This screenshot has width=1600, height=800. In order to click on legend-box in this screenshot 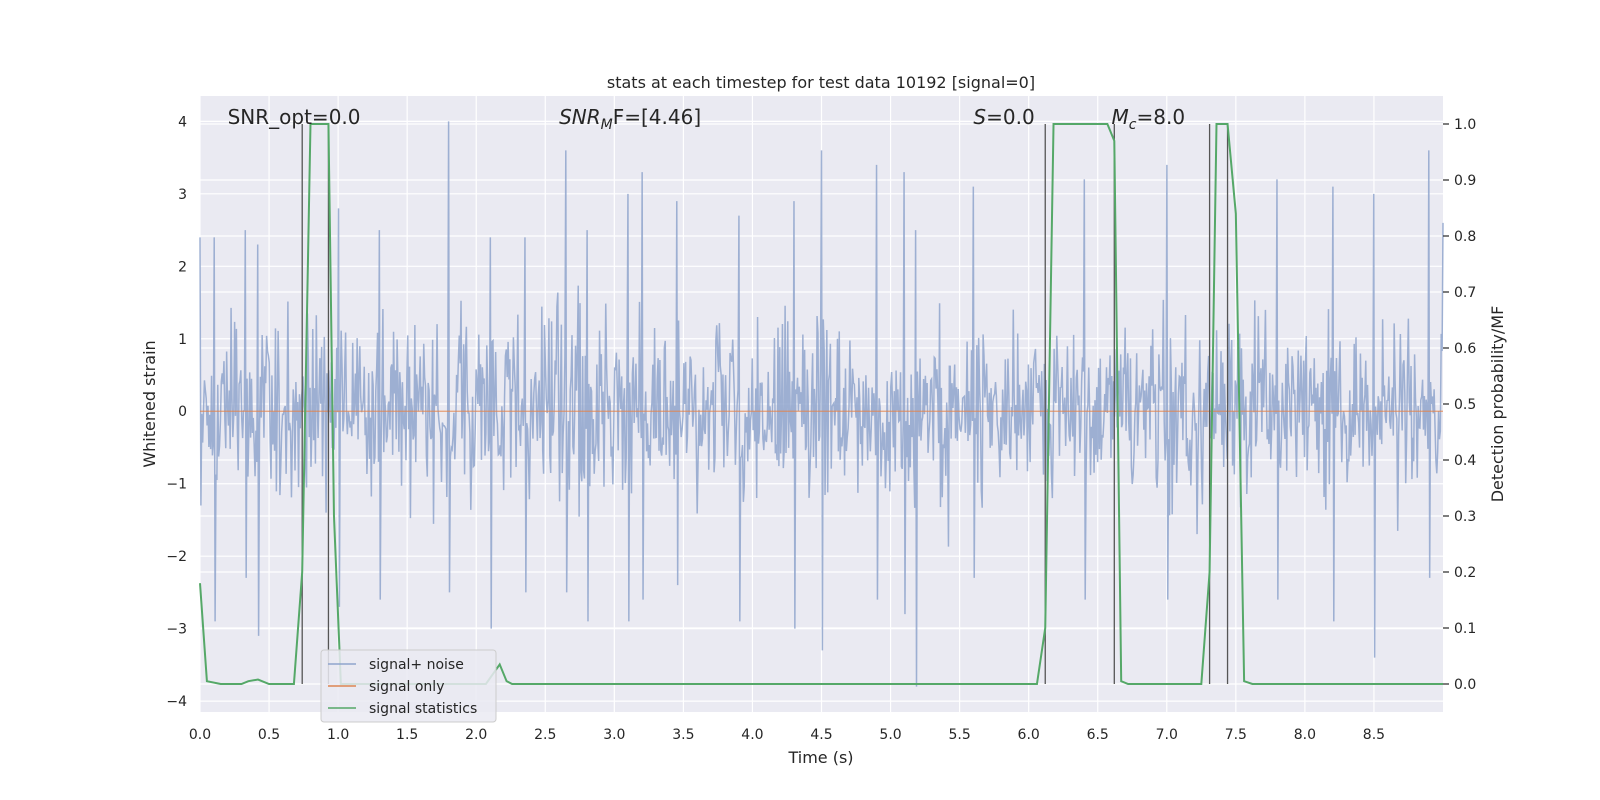, I will do `click(408, 686)`.